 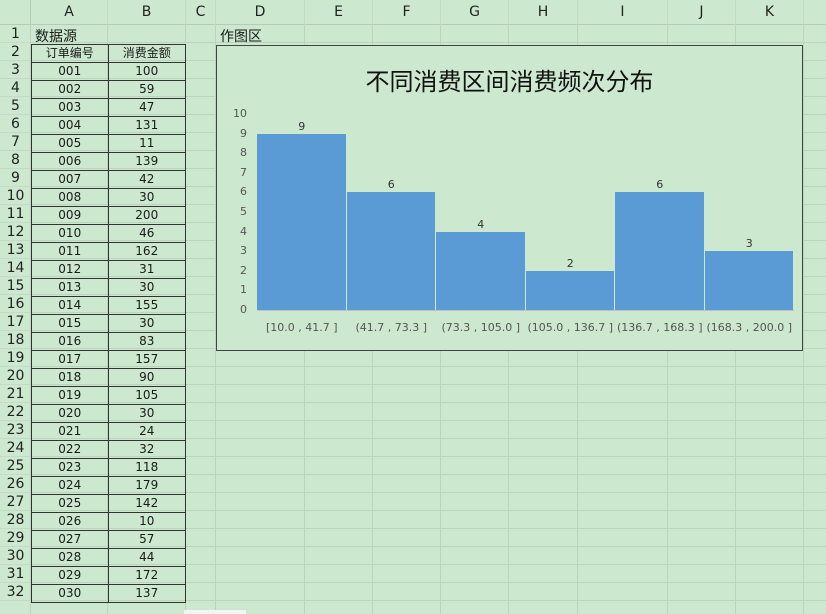 What do you see at coordinates (146, 143) in the screenshot?
I see `table-cell: 11` at bounding box center [146, 143].